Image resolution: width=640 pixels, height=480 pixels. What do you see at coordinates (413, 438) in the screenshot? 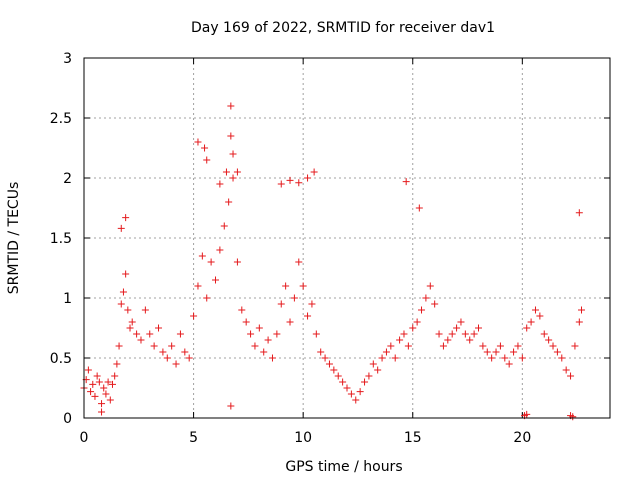
I see `x-tick-label: 15` at bounding box center [413, 438].